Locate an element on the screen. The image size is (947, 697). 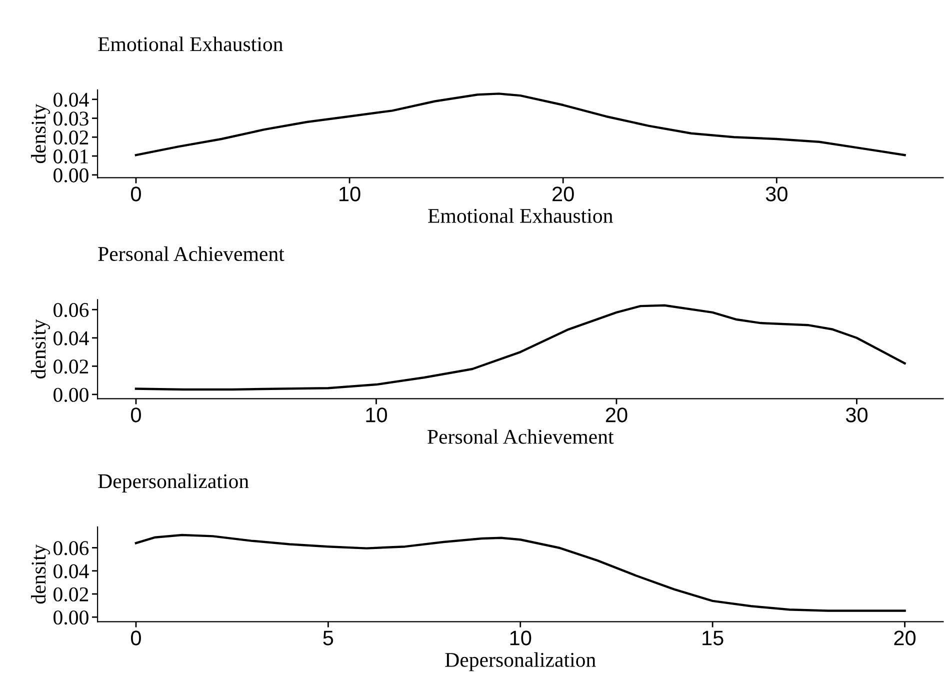
chart-title: Personal Achievement is located at coordinates (191, 254).